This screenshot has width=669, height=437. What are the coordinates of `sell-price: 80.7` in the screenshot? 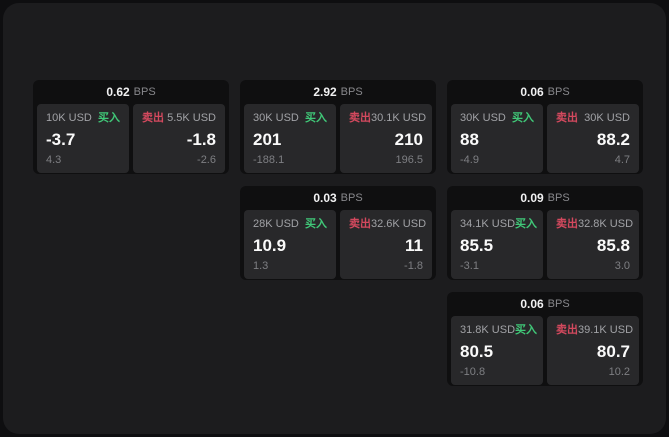 It's located at (613, 351).